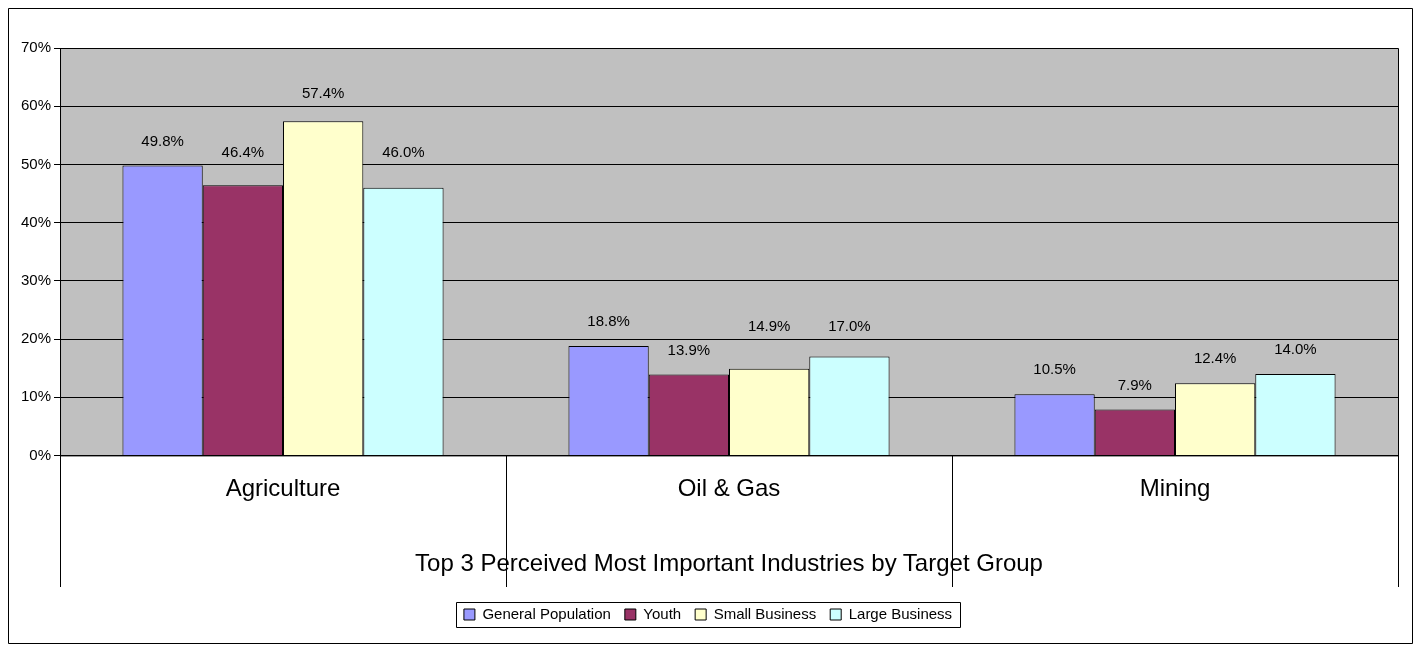 The height and width of the screenshot is (652, 1421). What do you see at coordinates (36, 105) in the screenshot?
I see `y-tick-label: 60%` at bounding box center [36, 105].